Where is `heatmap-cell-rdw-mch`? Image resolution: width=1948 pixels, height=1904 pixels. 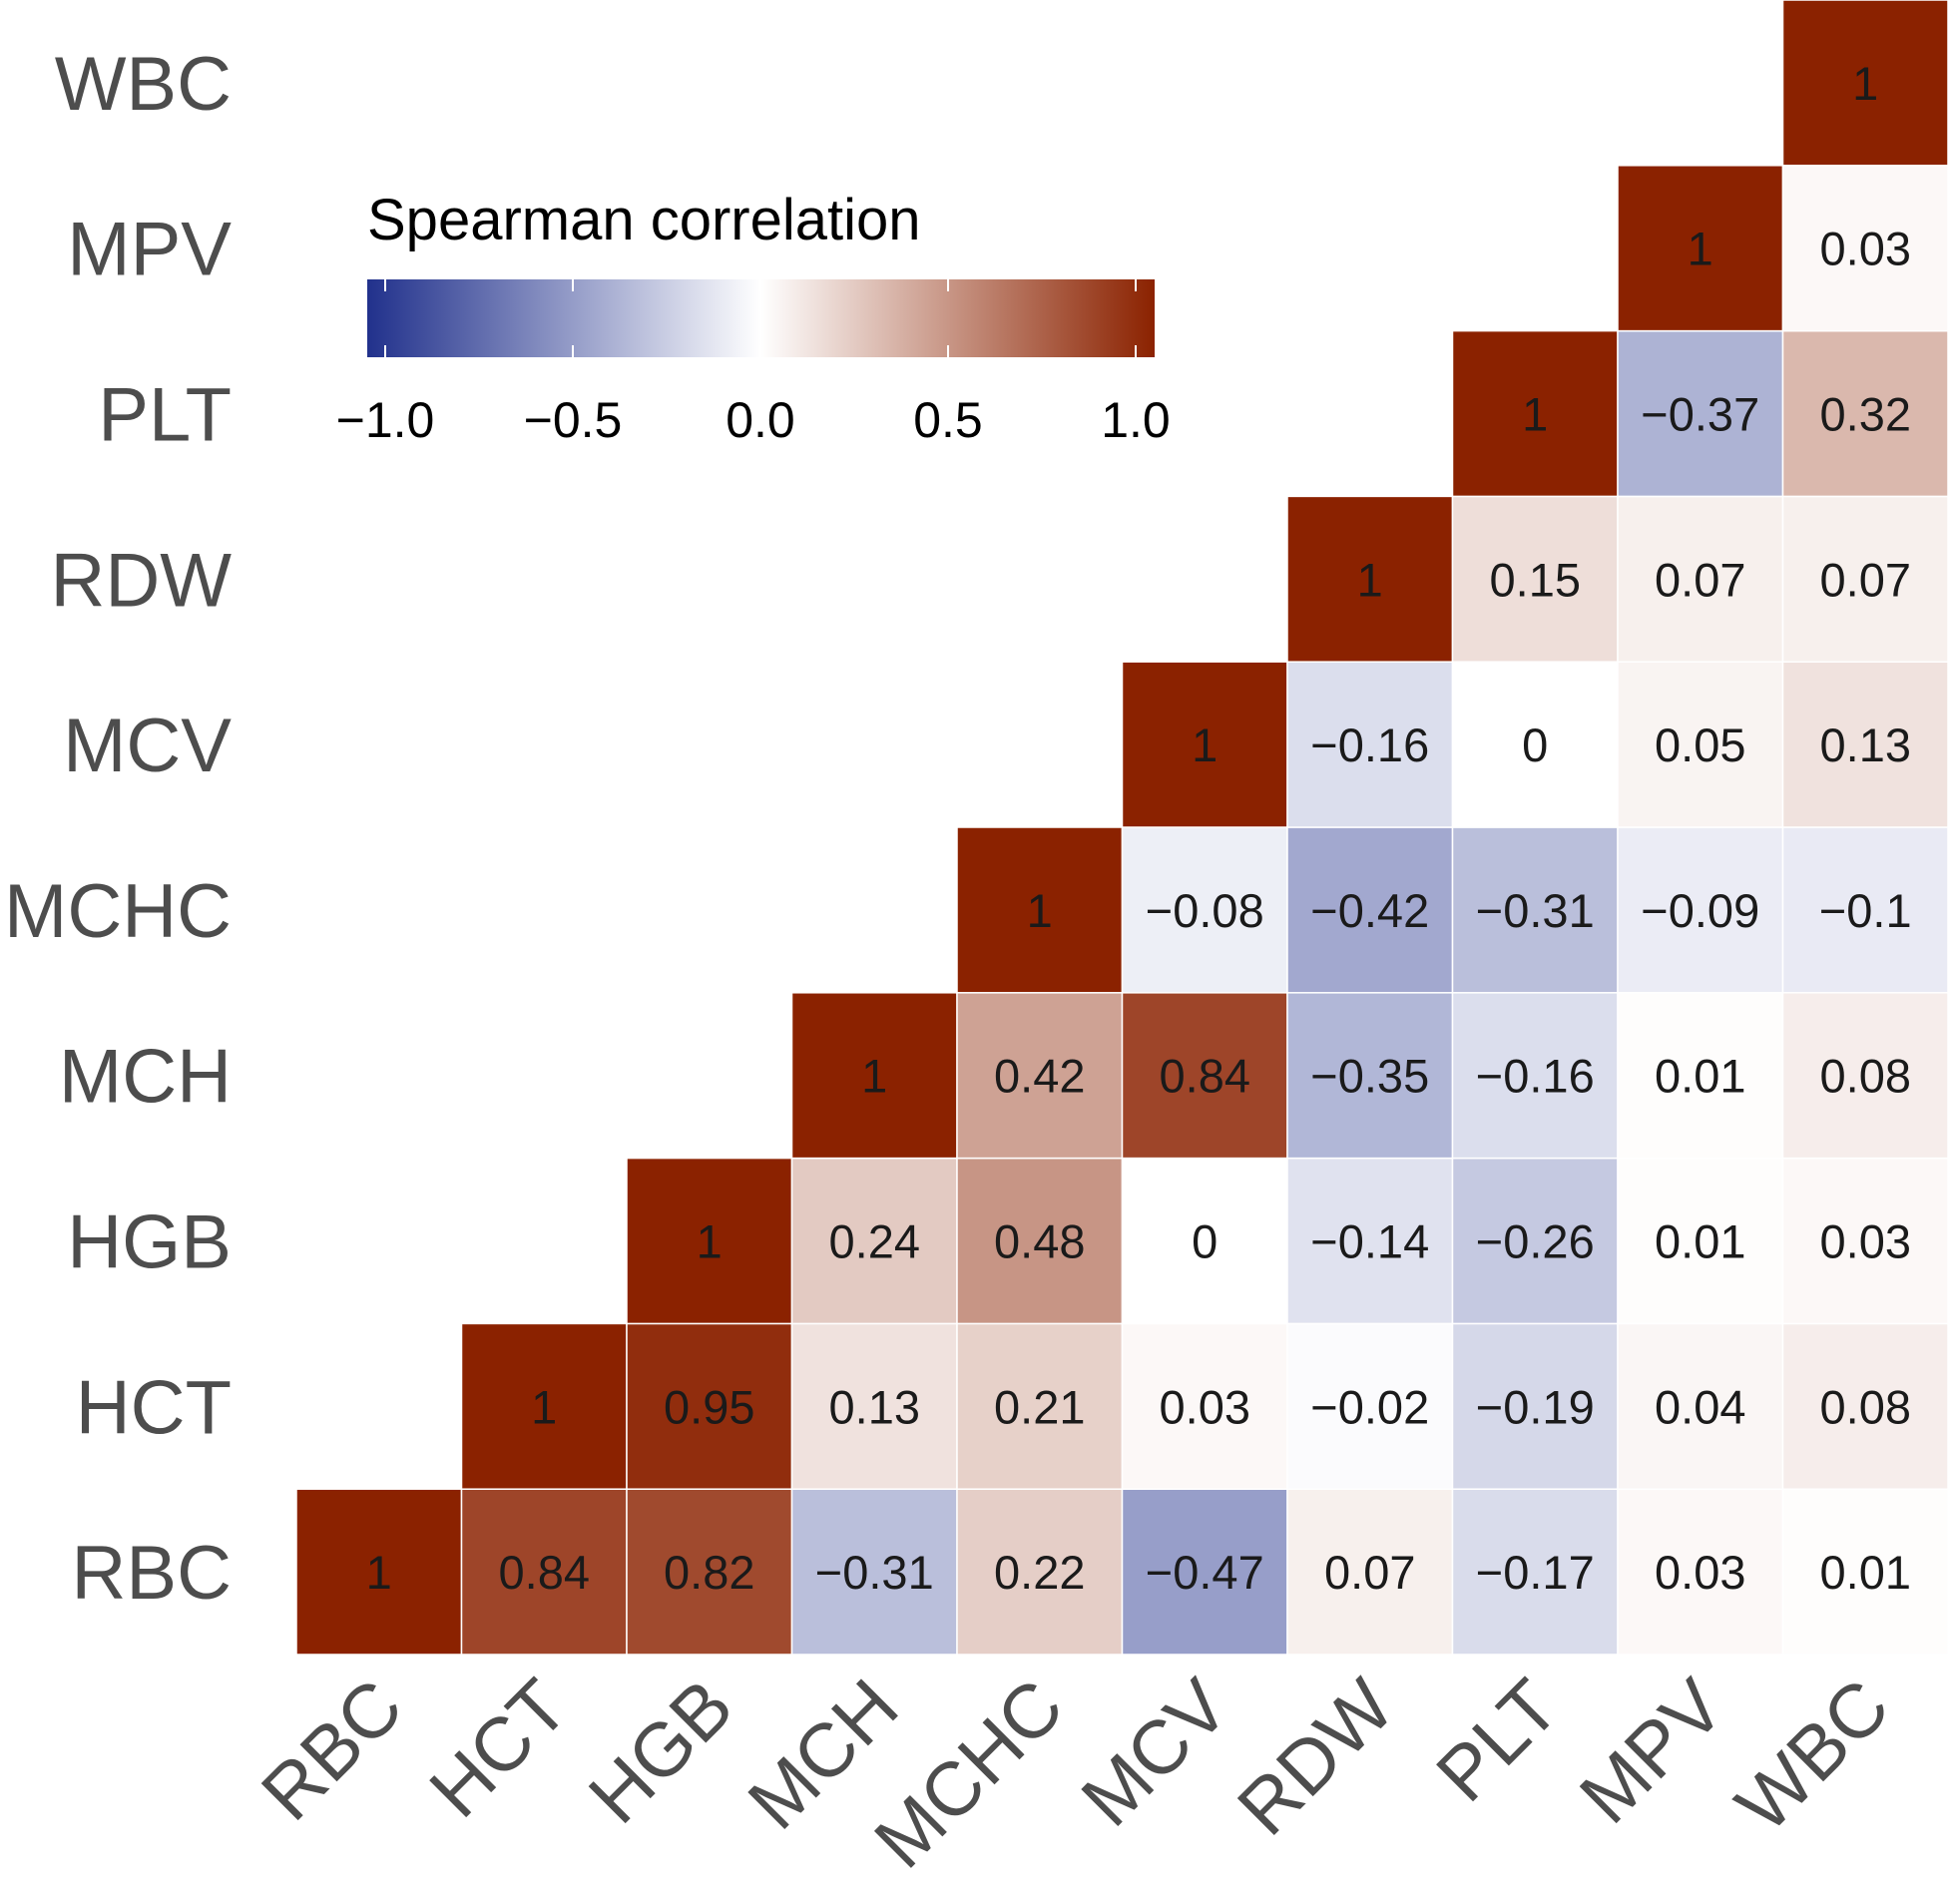
heatmap-cell-rdw-mch is located at coordinates (1370, 1076).